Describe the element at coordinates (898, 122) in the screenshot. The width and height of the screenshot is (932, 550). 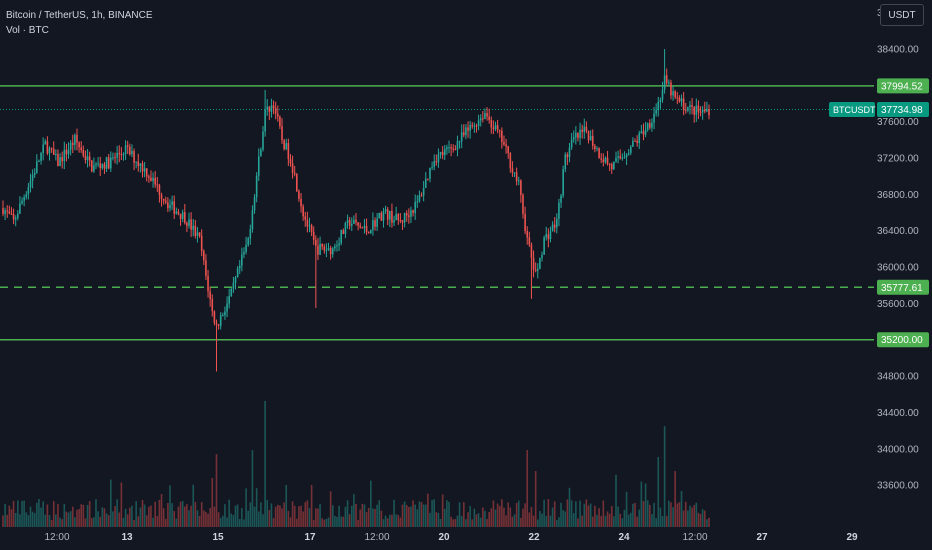
I see `y-tick-label: 37600.00` at that location.